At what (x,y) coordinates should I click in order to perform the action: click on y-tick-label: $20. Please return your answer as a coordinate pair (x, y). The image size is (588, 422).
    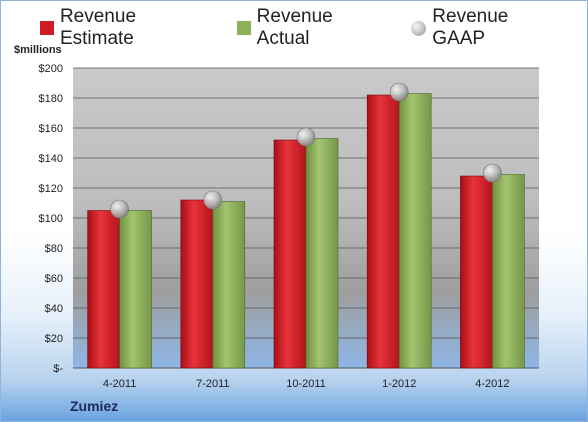
    Looking at the image, I should click on (54, 339).